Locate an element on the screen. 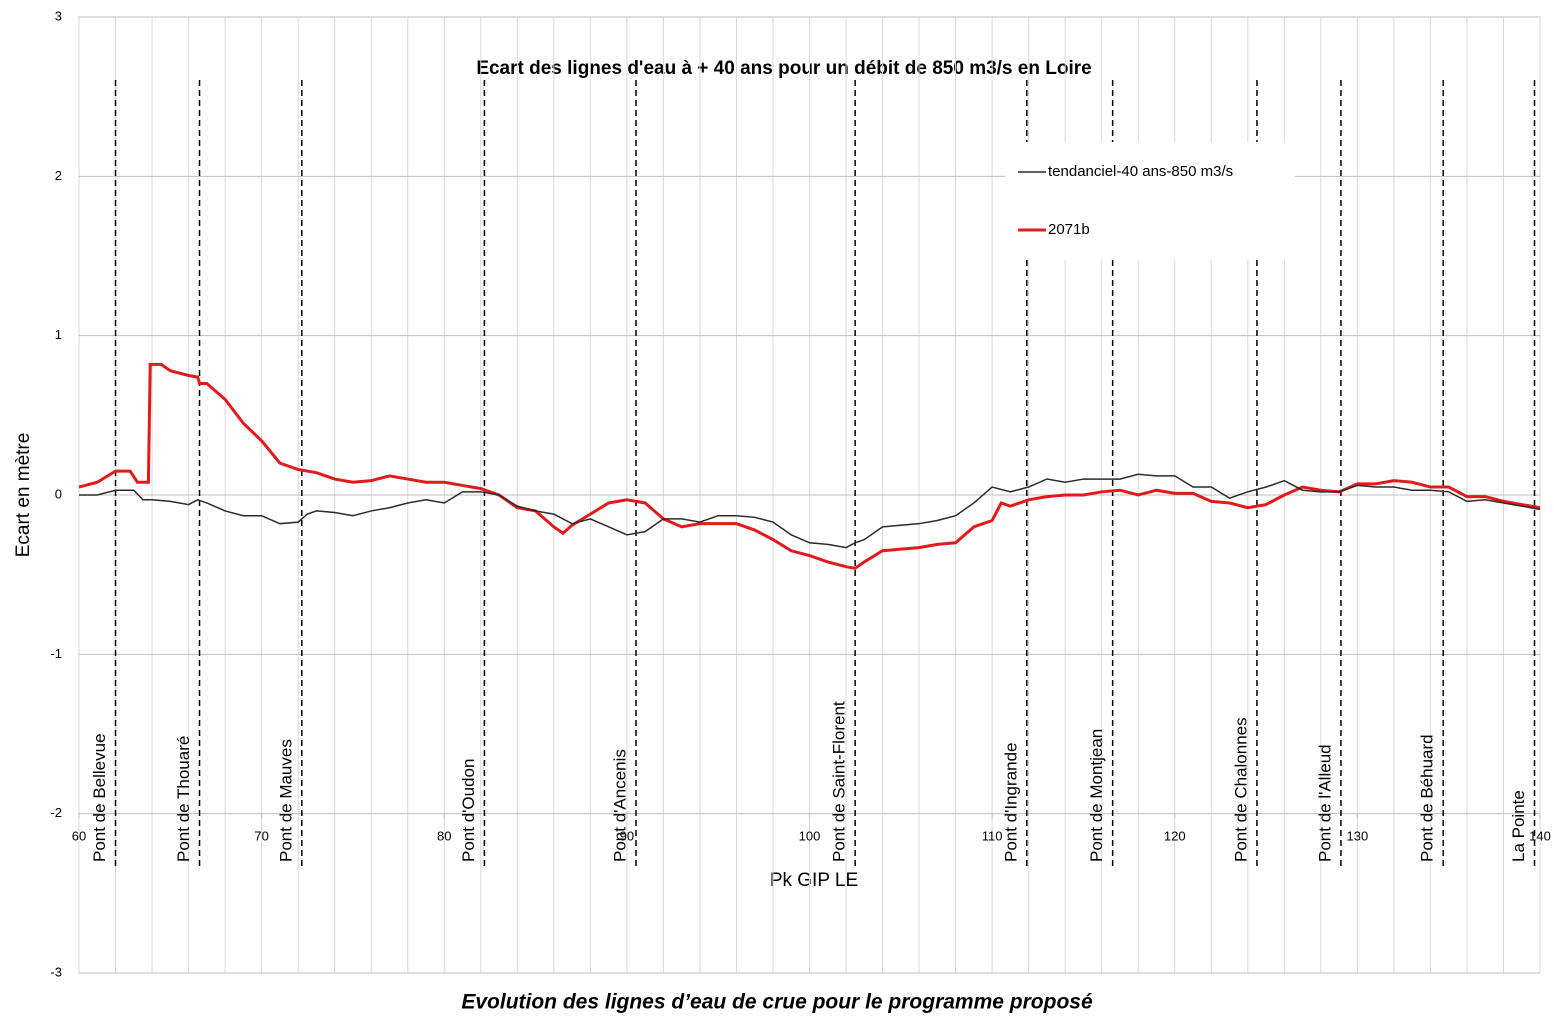  y-tick-label: 0 is located at coordinates (58, 493).